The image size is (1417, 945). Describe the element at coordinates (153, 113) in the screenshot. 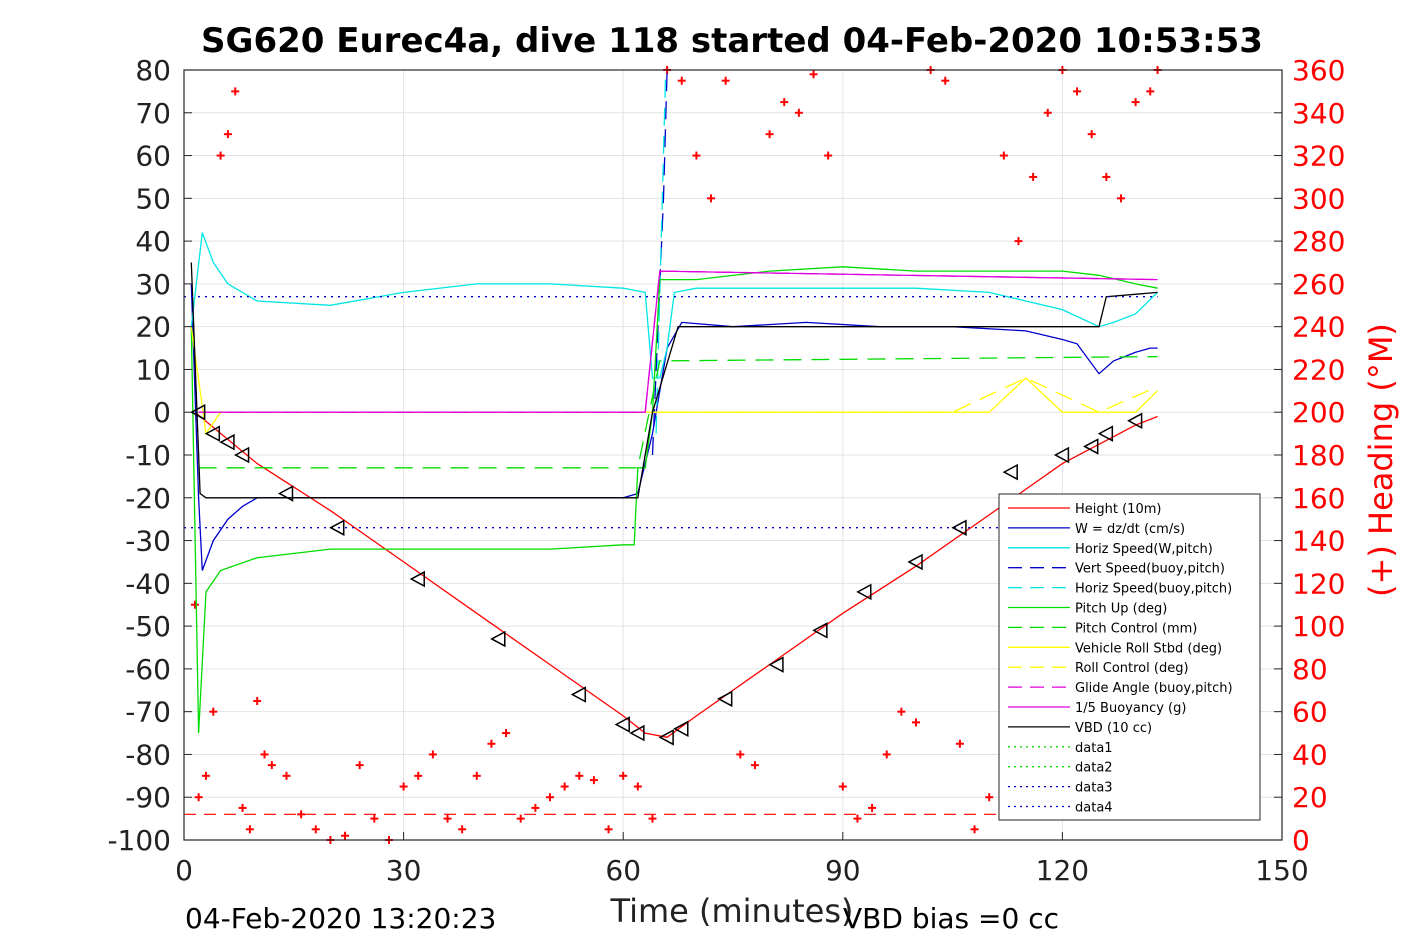

I see `y-tick-label: 70` at that location.